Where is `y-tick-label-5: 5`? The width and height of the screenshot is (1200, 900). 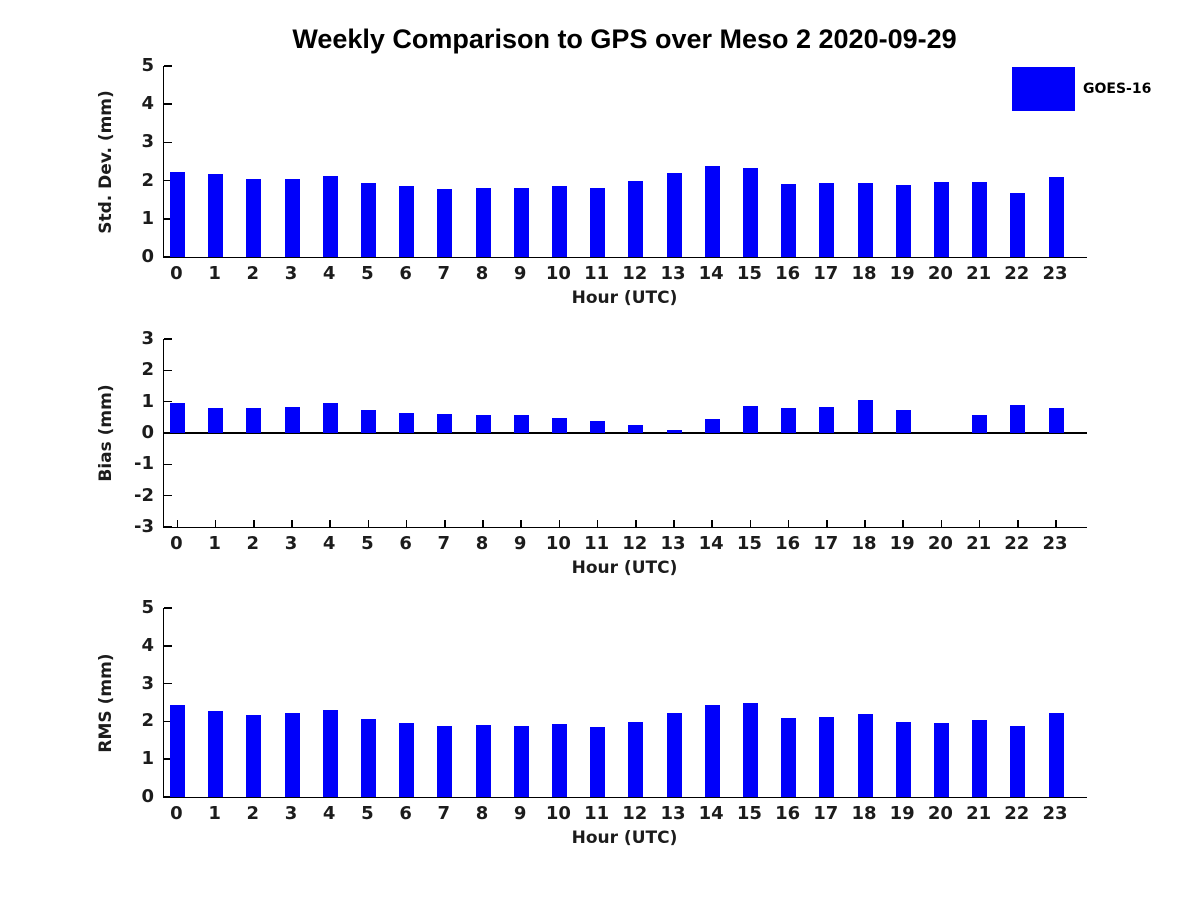 y-tick-label-5: 5 is located at coordinates (147, 65).